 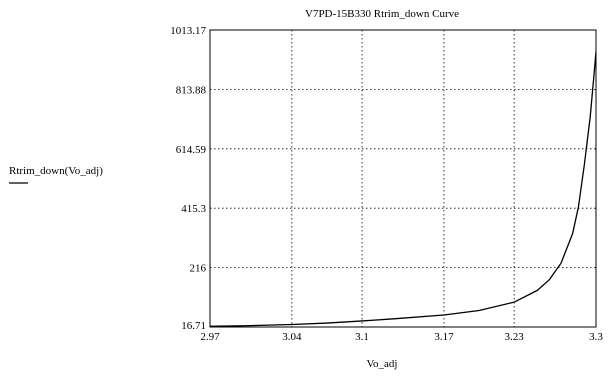 What do you see at coordinates (188, 31) in the screenshot?
I see `y-tick-label: 1013.17` at bounding box center [188, 31].